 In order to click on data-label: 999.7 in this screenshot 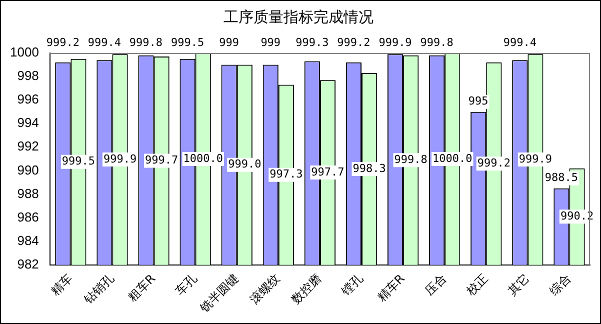, I will do `click(161, 160)`.